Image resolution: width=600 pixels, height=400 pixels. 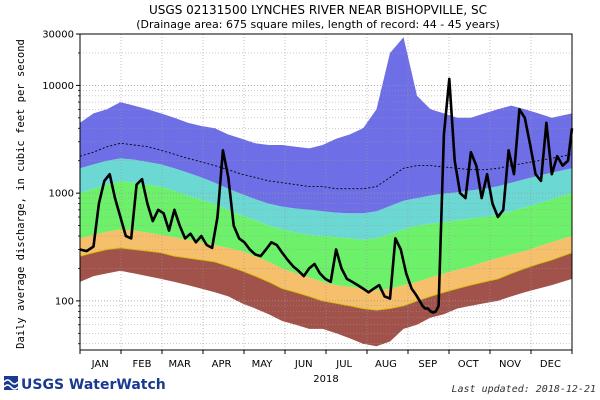 I want to click on y-tick-label: 1000, so click(x=61, y=194).